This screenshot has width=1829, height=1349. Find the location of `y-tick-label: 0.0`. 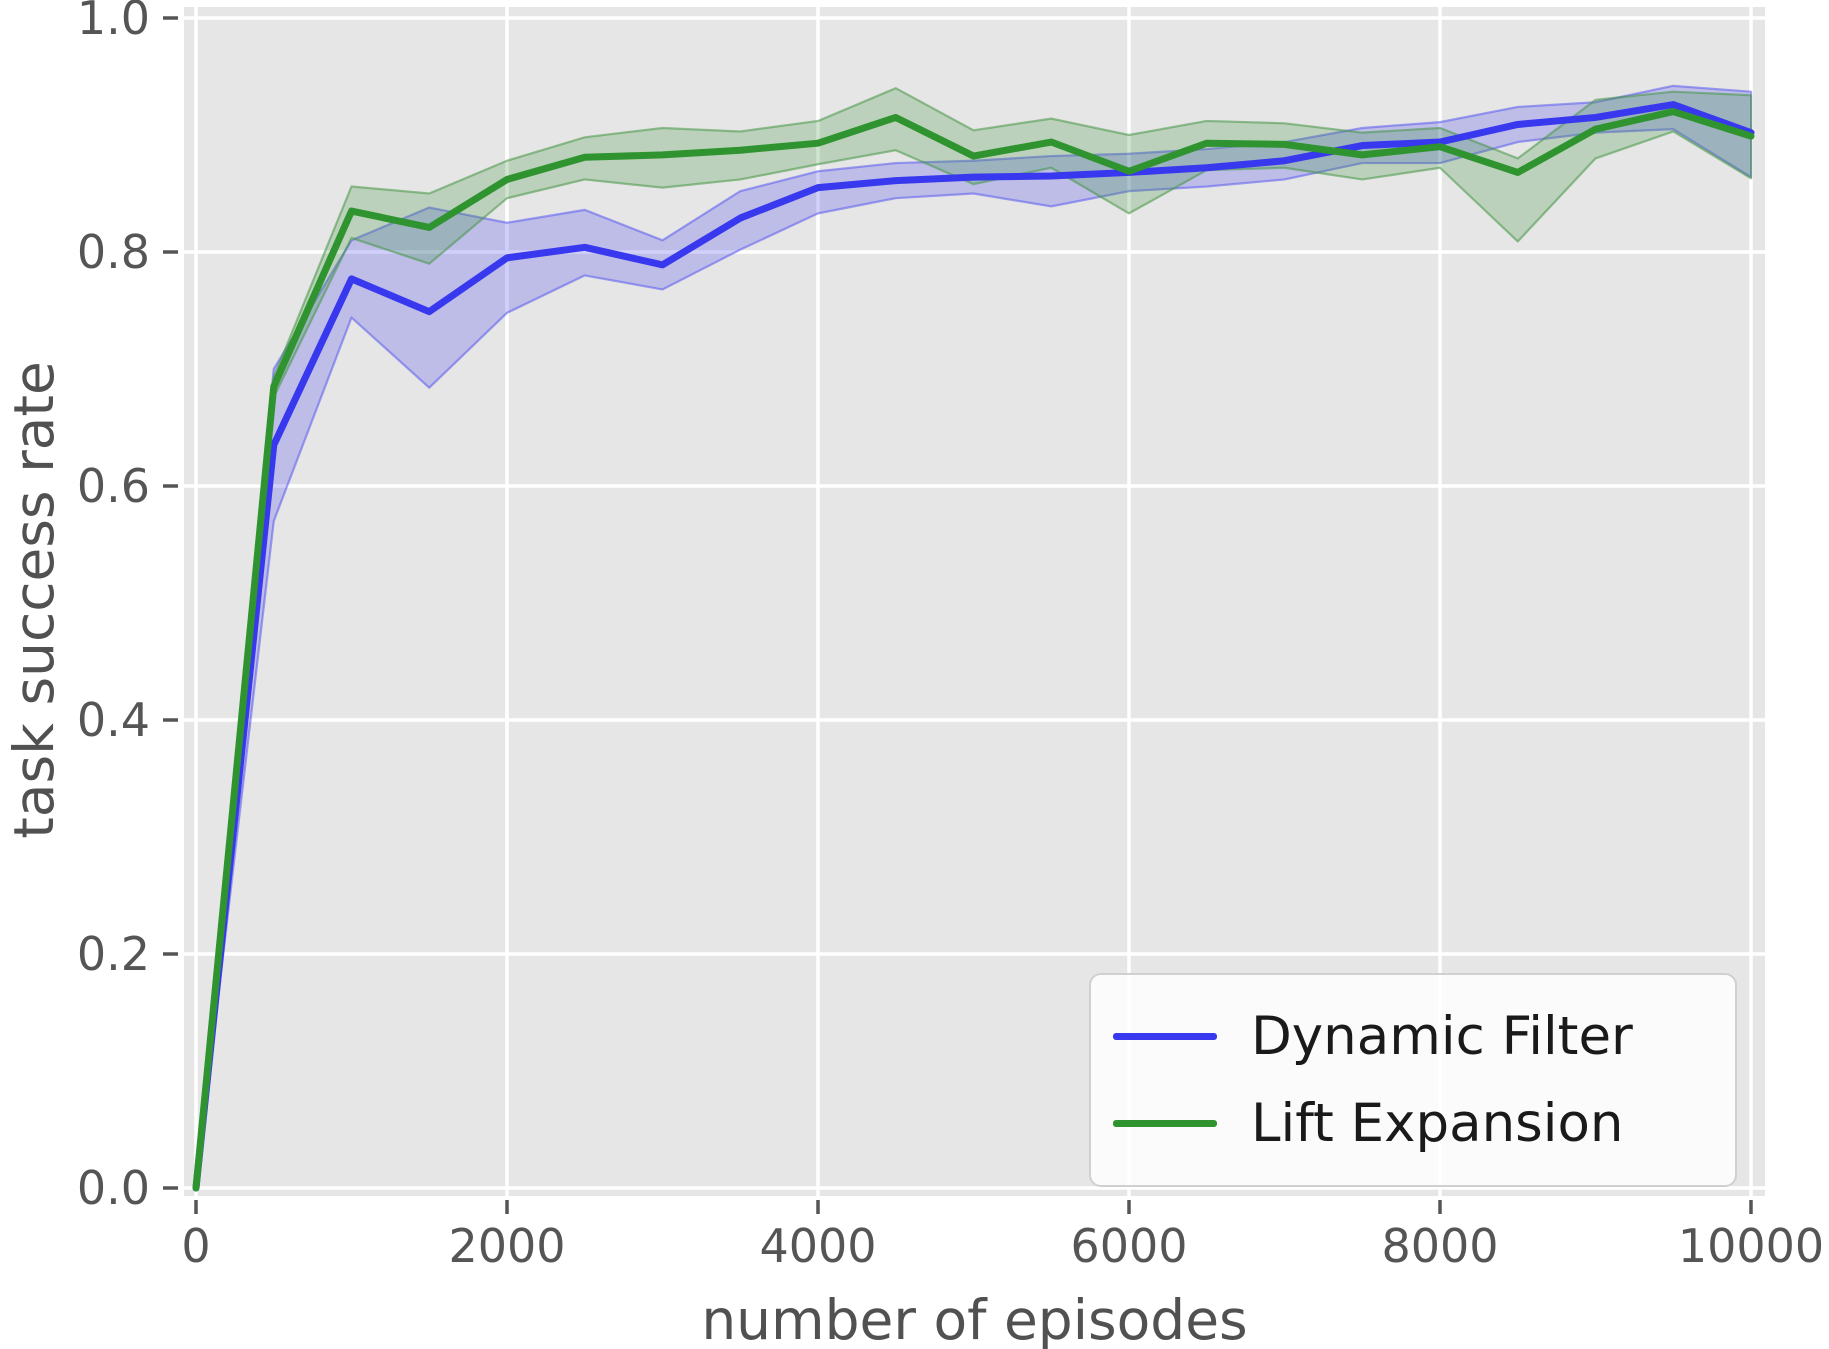

y-tick-label: 0.0 is located at coordinates (113, 1188).